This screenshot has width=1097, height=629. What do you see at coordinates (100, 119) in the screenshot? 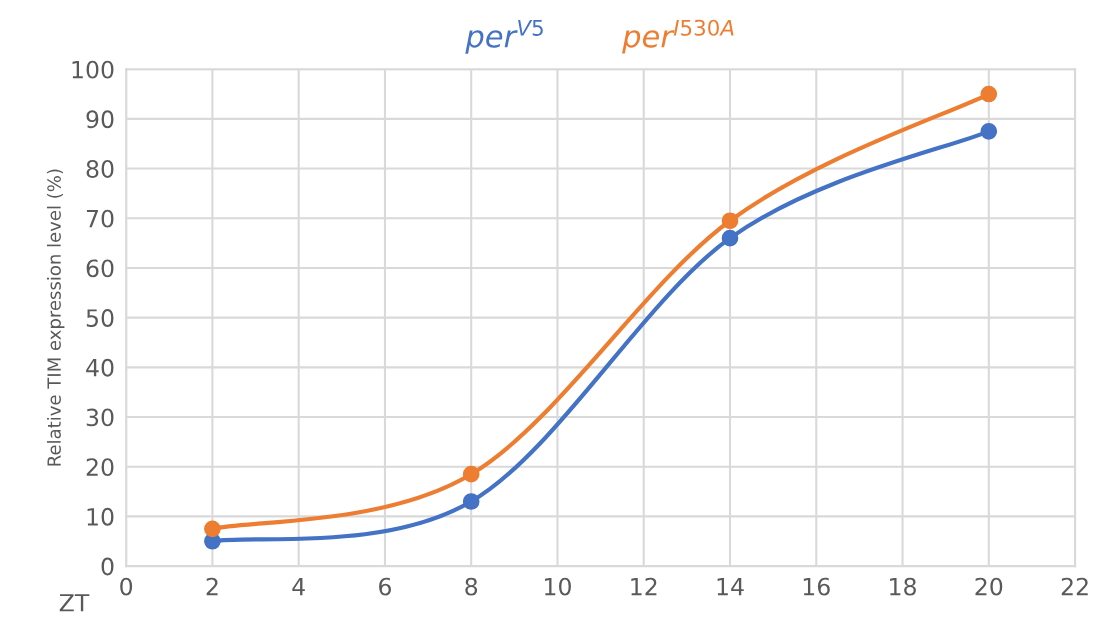
I see `y-tick-label: 90` at bounding box center [100, 119].